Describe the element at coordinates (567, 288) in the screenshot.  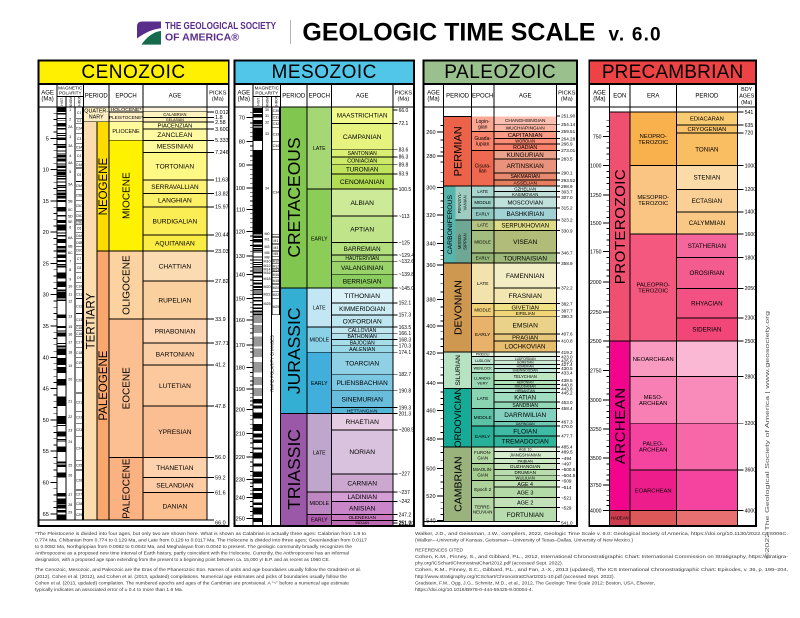
I see `svg-text: 372.2` at that location.